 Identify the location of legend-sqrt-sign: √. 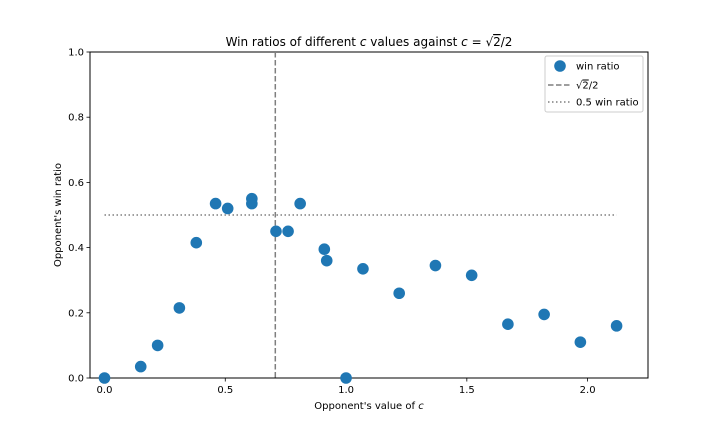
(579, 86).